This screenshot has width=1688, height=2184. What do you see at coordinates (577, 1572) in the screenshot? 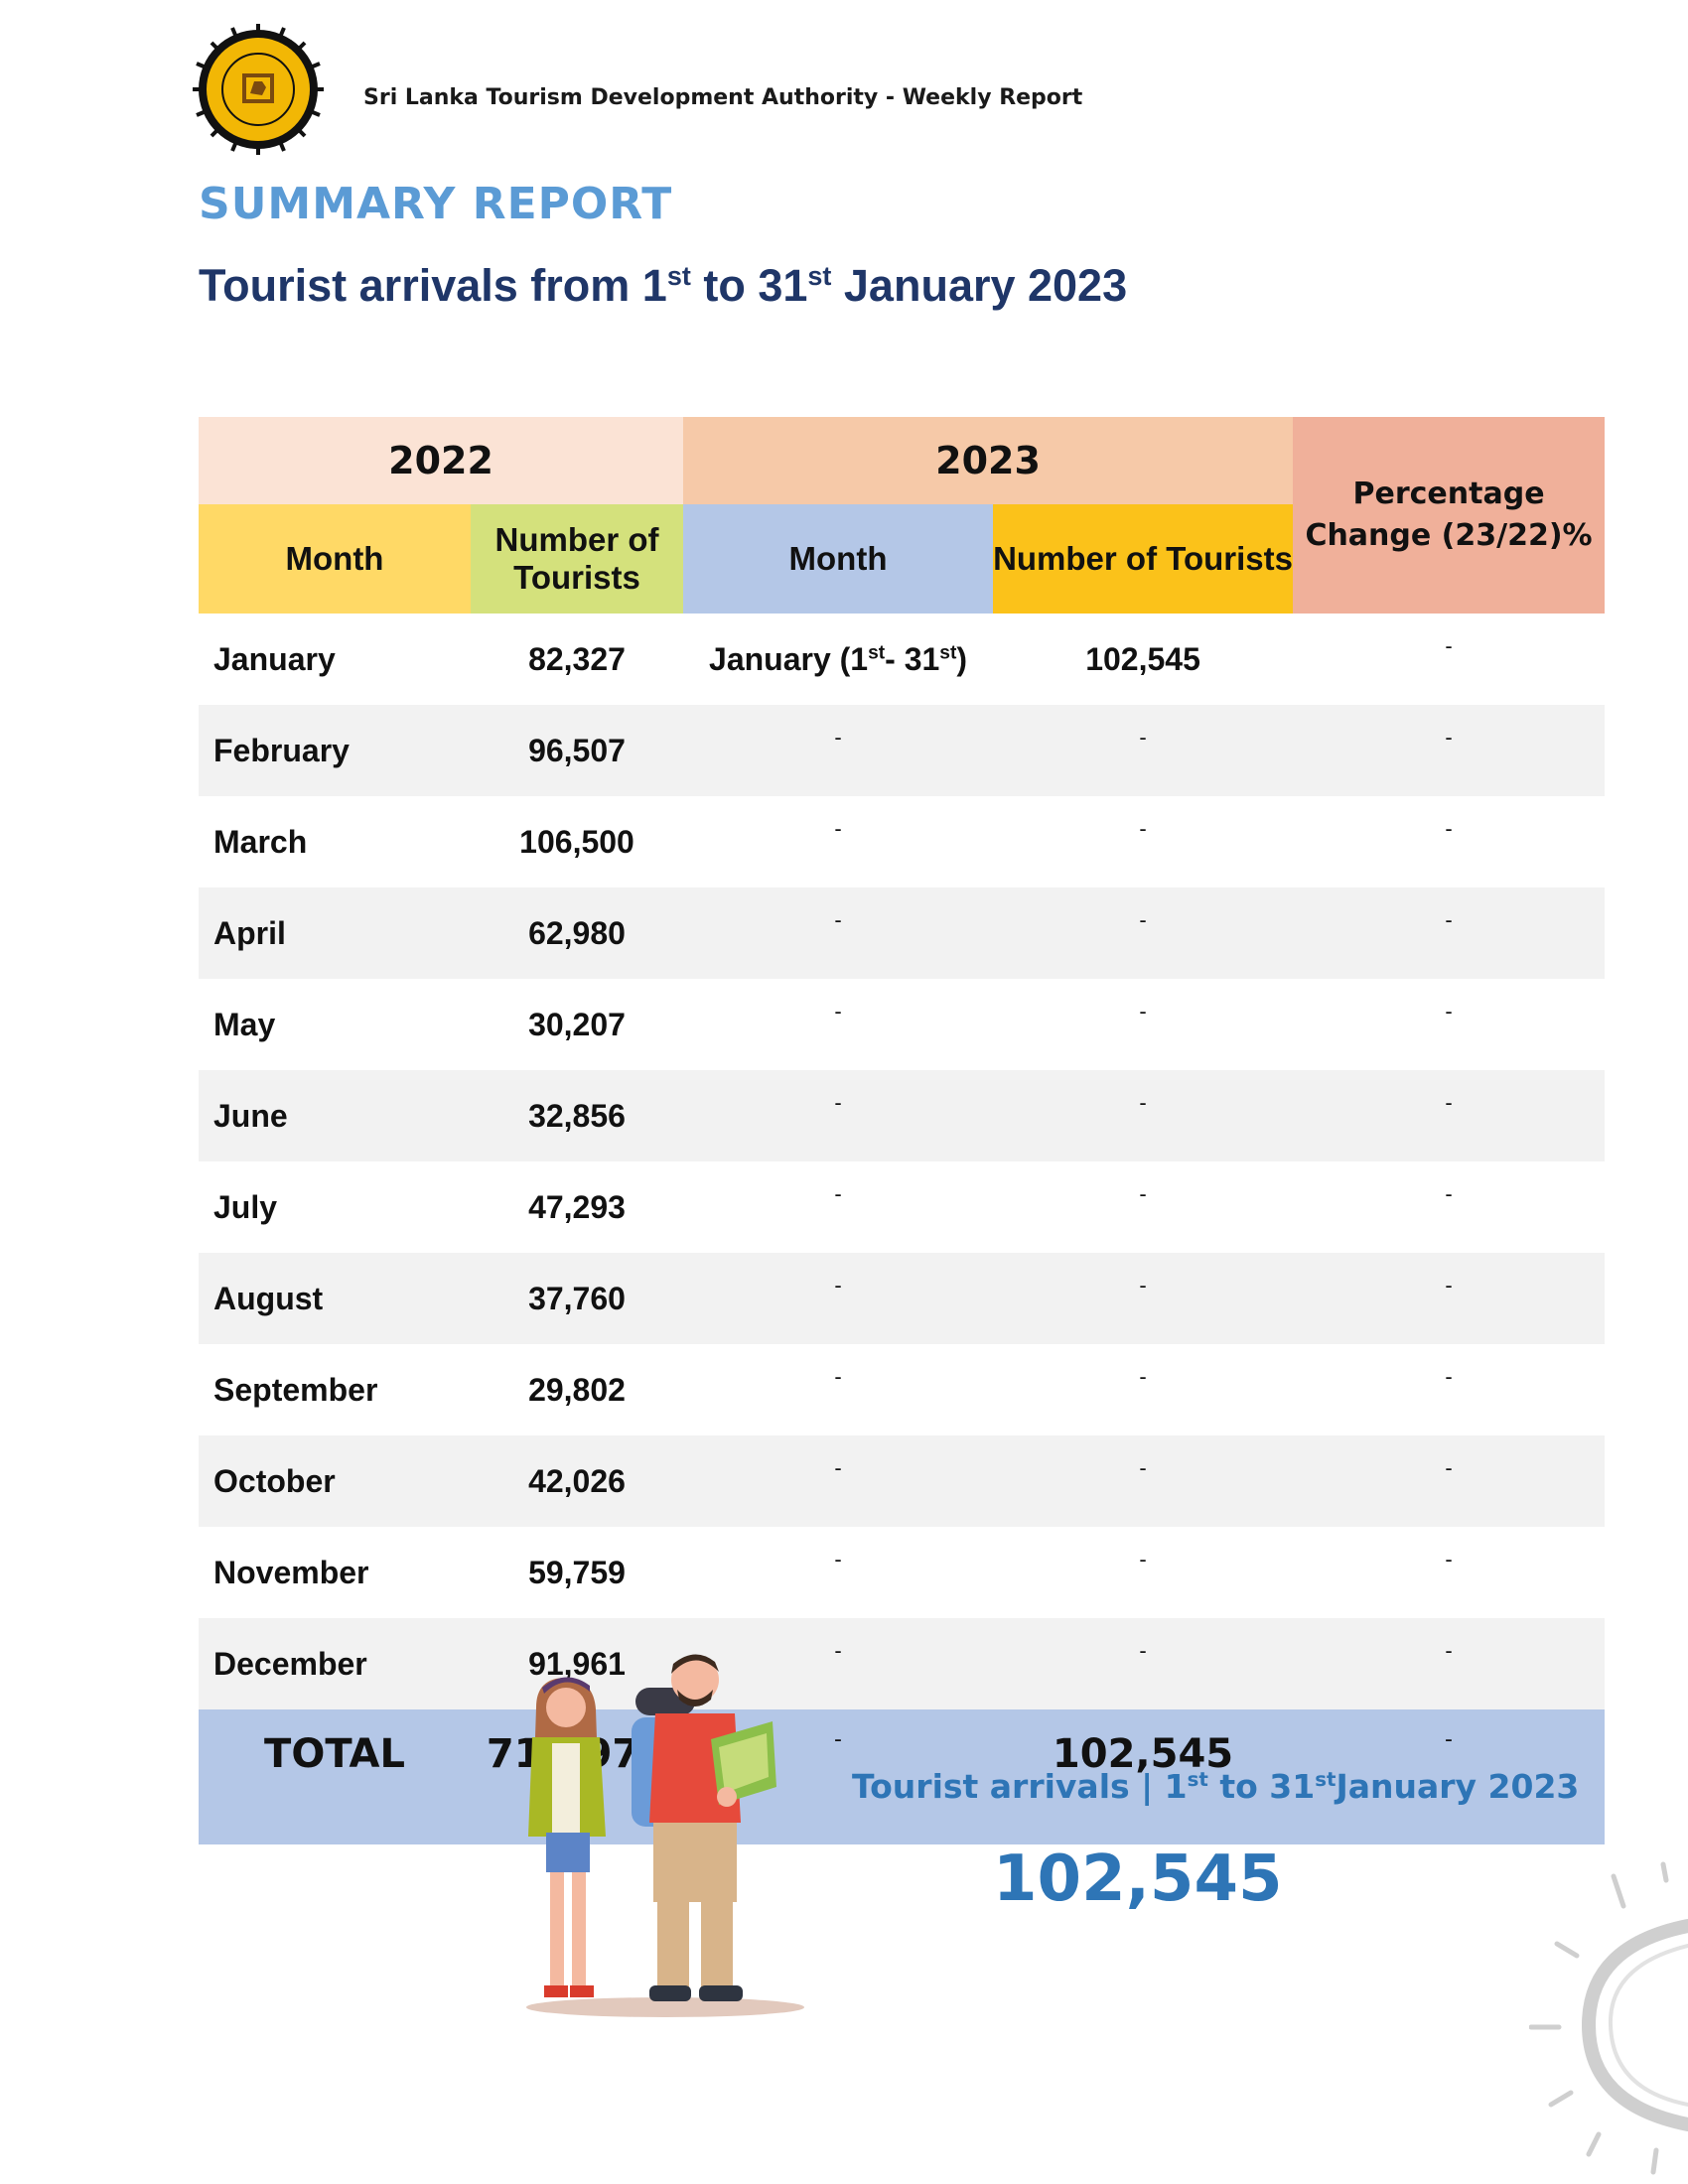
I see `tourists-2022: 59,759` at bounding box center [577, 1572].